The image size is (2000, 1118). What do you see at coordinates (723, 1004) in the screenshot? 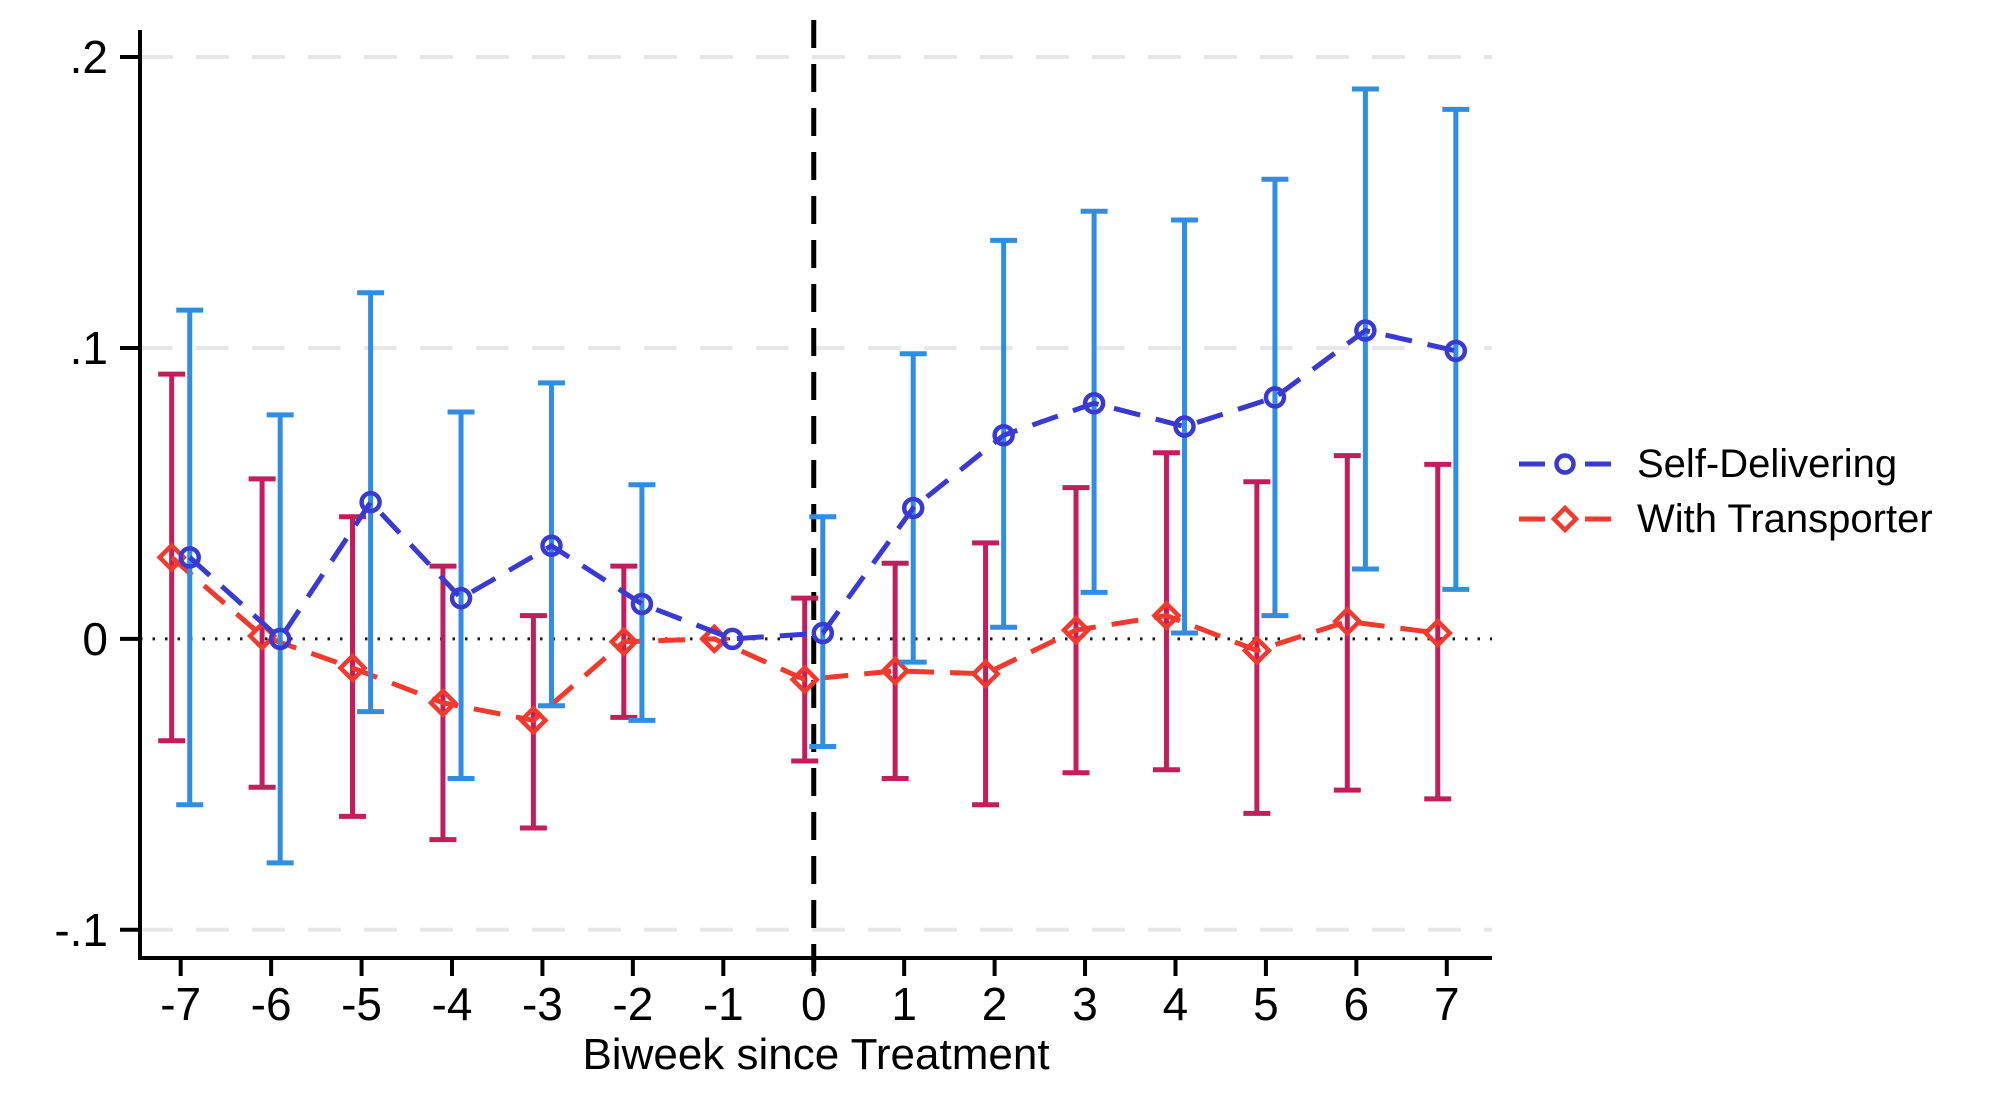
I see `x-tick-label: -1` at bounding box center [723, 1004].